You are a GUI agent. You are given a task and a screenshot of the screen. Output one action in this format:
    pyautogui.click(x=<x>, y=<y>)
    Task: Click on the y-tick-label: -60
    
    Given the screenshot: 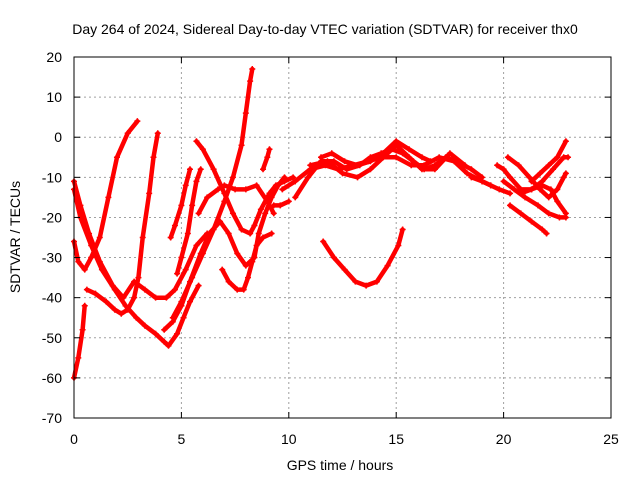 What is the action you would take?
    pyautogui.click(x=52, y=378)
    